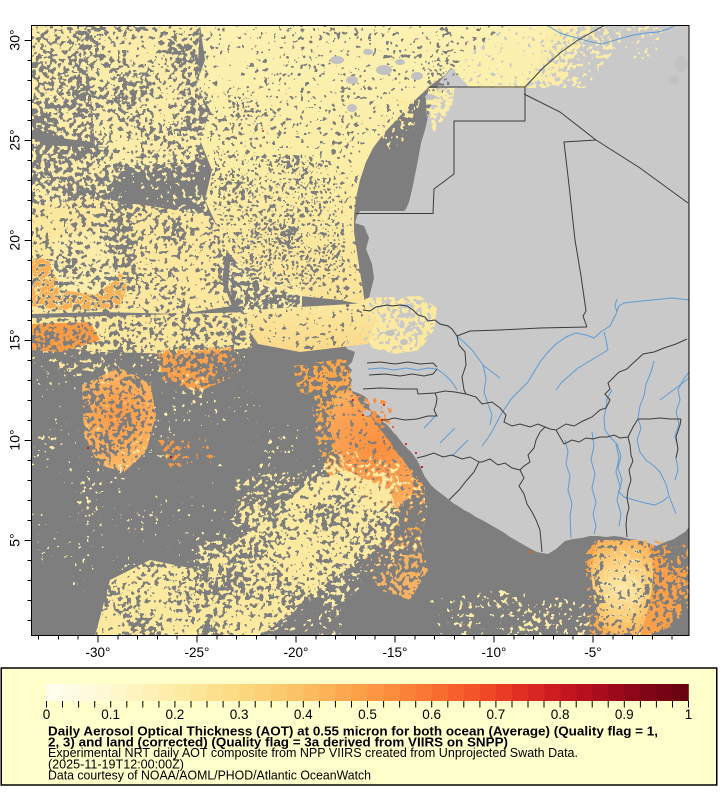 The image size is (720, 800). I want to click on svg-text: -10°, so click(494, 652).